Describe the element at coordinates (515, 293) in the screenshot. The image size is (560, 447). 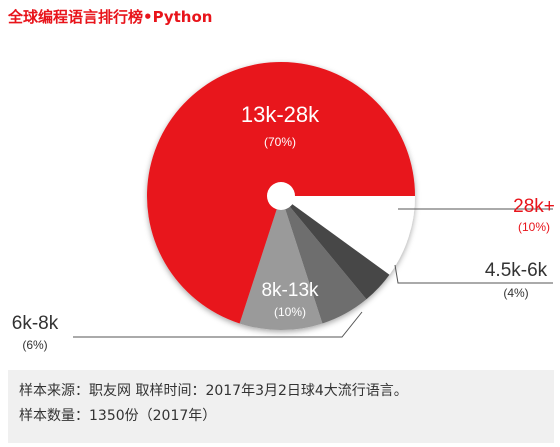
I see `slice-percent-4-5k-6k: (4%)` at that location.